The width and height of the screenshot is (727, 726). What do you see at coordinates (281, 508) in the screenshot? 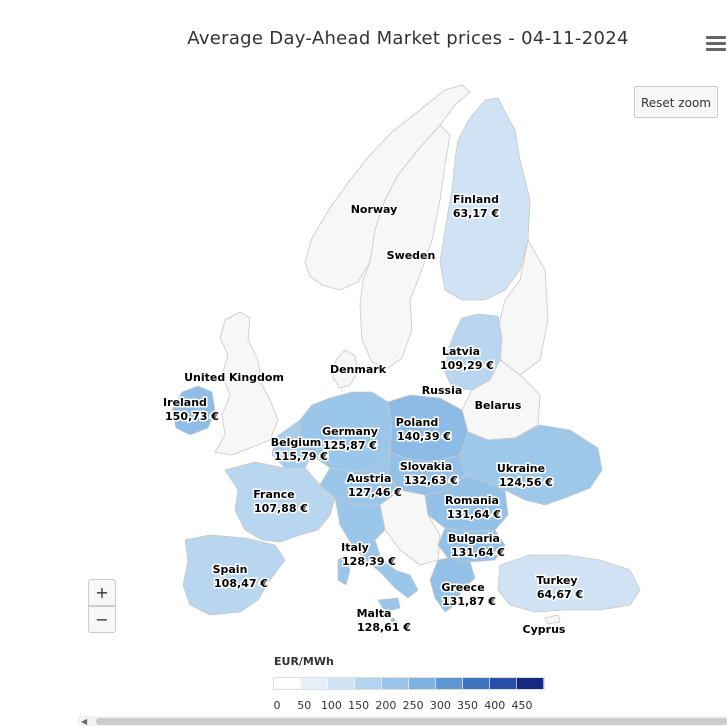
I see `label-france-price: 107,88 €` at bounding box center [281, 508].